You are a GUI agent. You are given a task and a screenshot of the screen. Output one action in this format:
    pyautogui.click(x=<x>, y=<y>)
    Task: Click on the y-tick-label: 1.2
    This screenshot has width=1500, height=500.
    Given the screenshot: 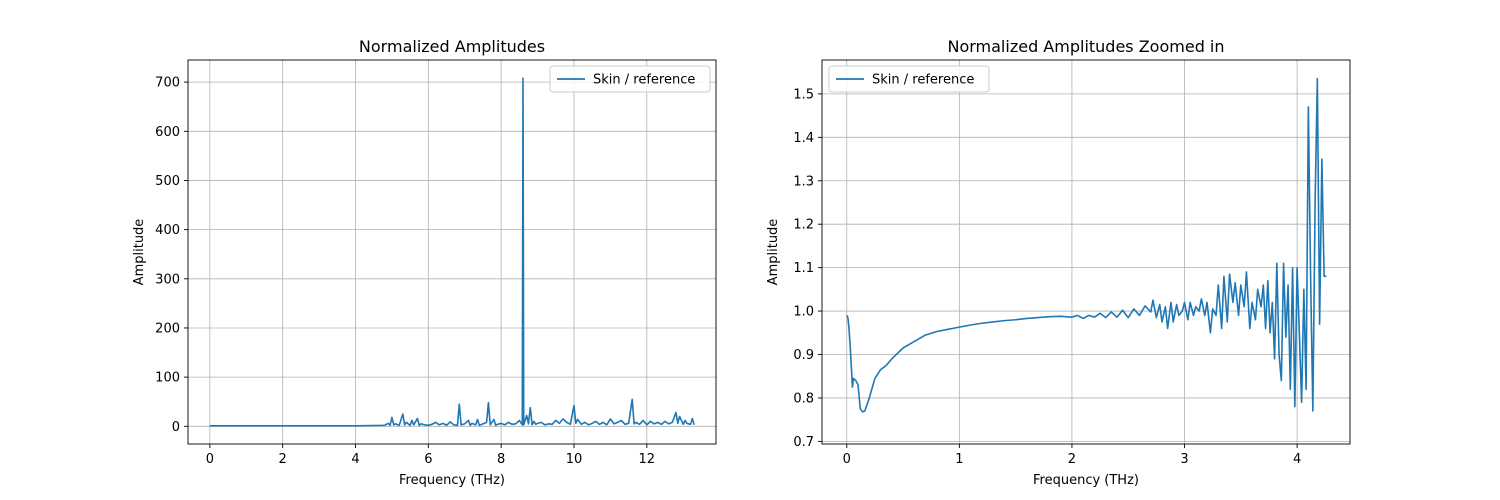 What is the action you would take?
    pyautogui.click(x=803, y=225)
    